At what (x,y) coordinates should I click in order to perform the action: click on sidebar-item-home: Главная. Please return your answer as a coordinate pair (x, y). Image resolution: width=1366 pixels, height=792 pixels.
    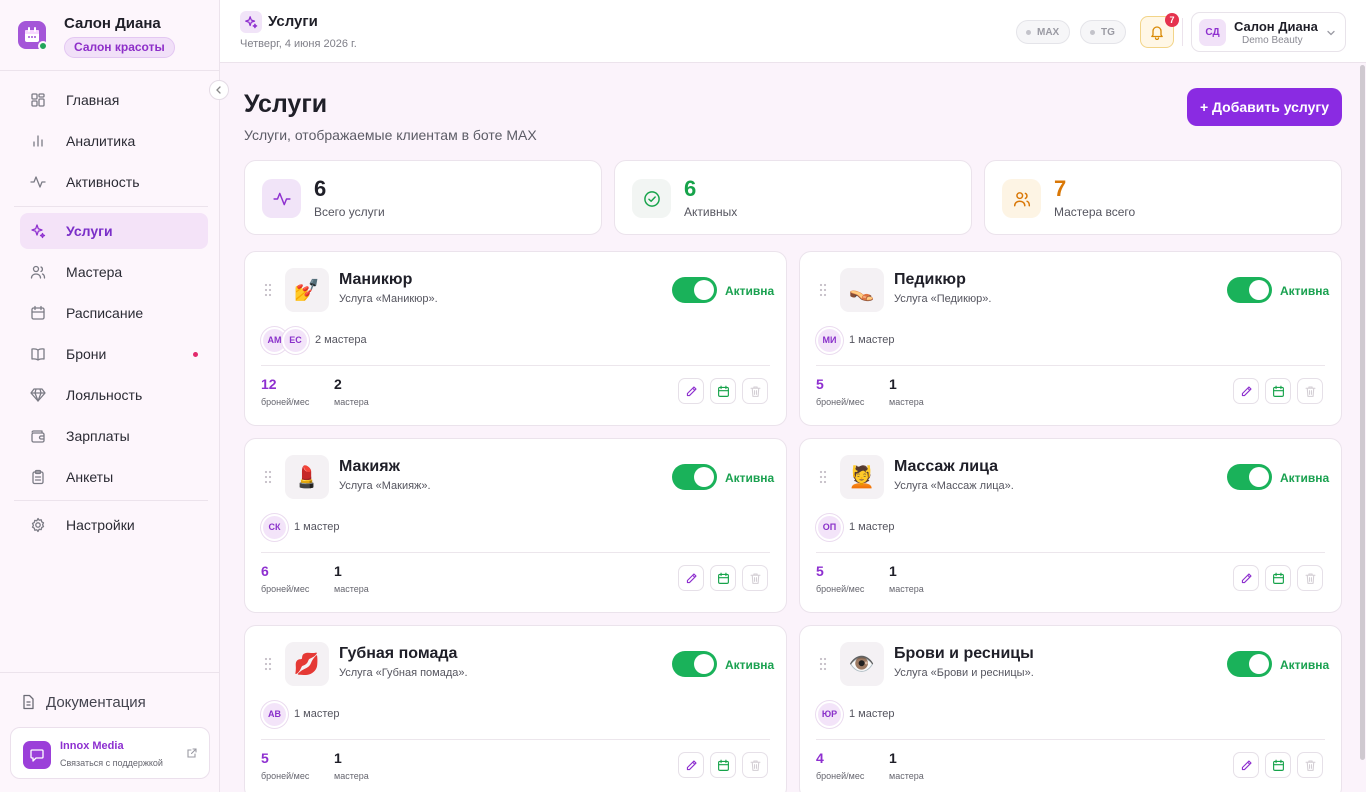
    Looking at the image, I should click on (114, 100).